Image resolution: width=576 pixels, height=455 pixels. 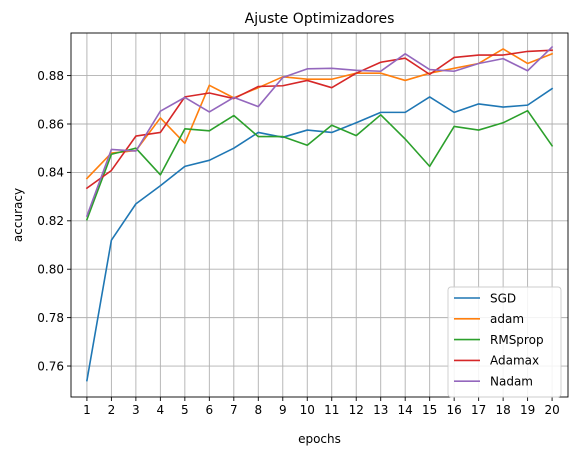 I want to click on x-tick-label: 13, so click(x=380, y=410).